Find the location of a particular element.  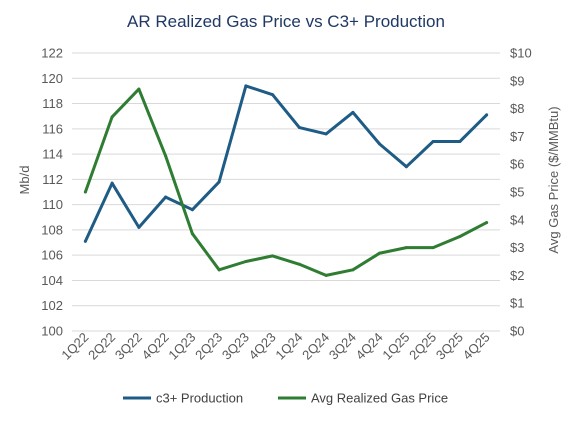

right-tick-label: $6 is located at coordinates (517, 164).